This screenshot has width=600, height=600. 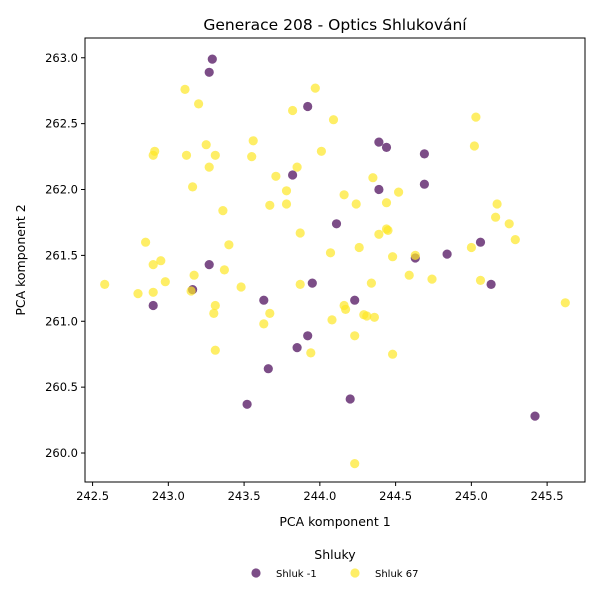 I want to click on y-axis: 260.0 260.5 261.0 261.5 262.0 262.5 263.0, so click(x=65, y=255).